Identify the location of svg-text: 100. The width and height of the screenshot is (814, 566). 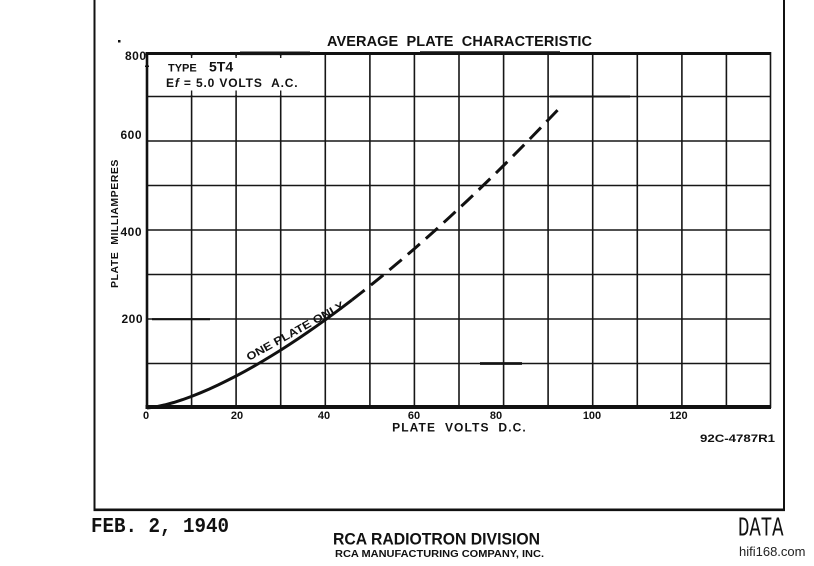
(592, 416).